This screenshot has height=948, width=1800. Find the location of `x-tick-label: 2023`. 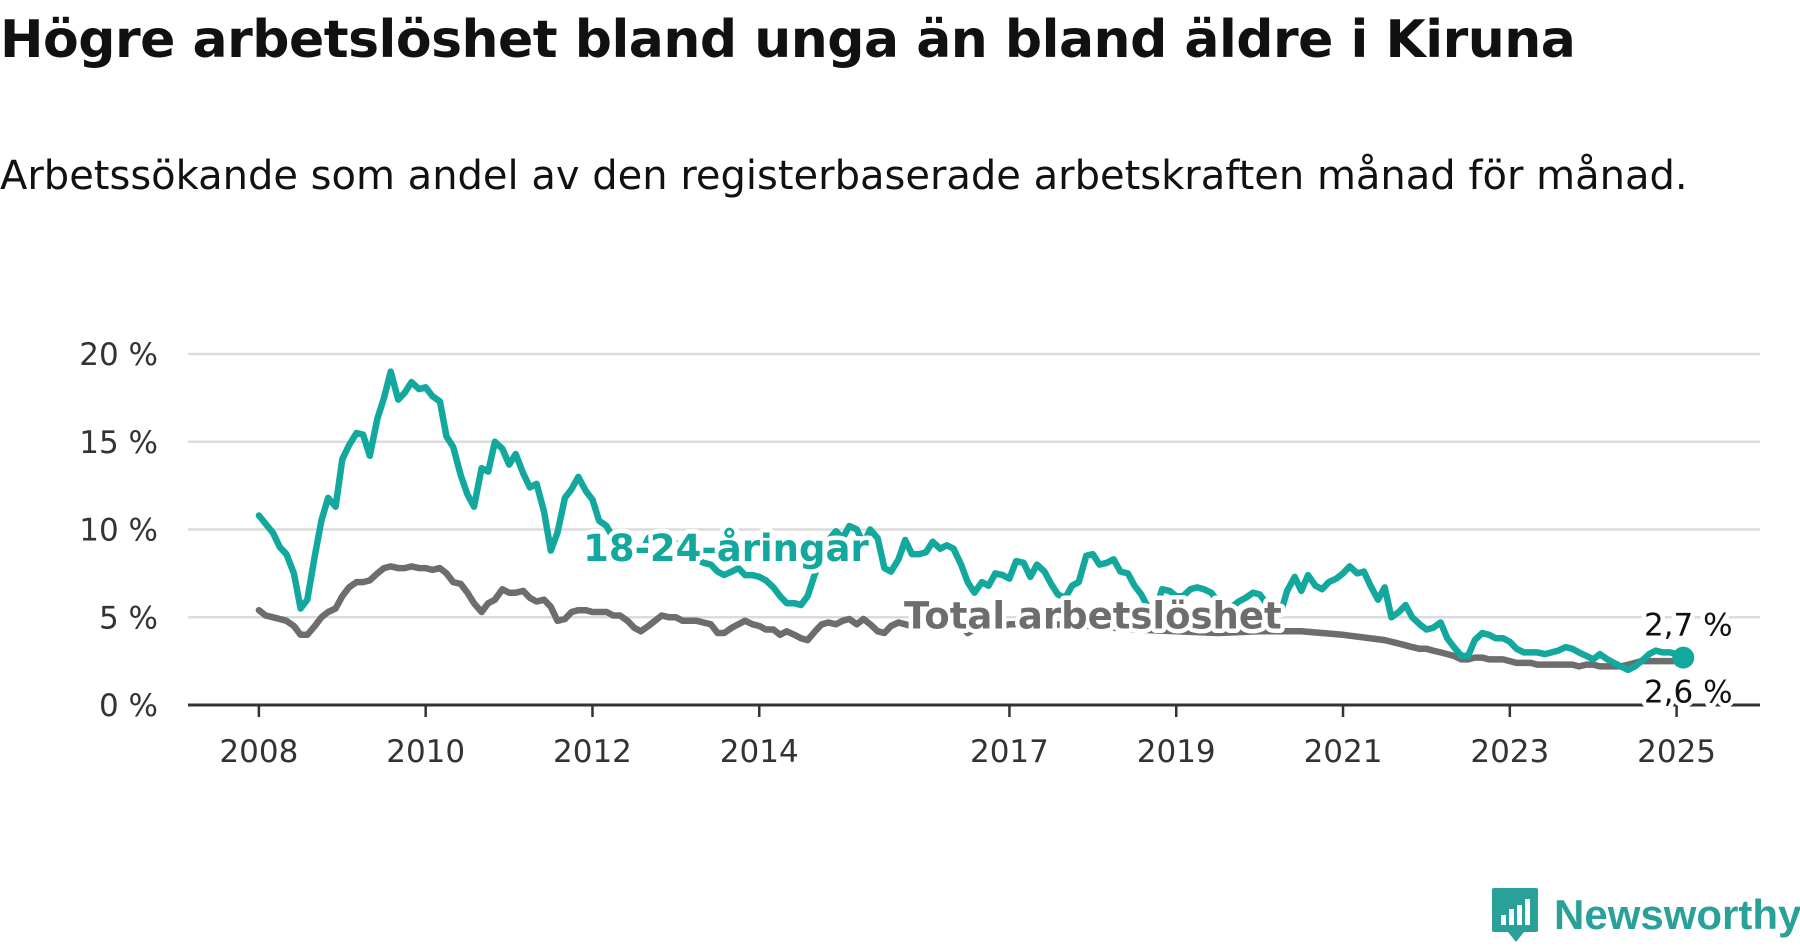

x-tick-label: 2023 is located at coordinates (1509, 752).